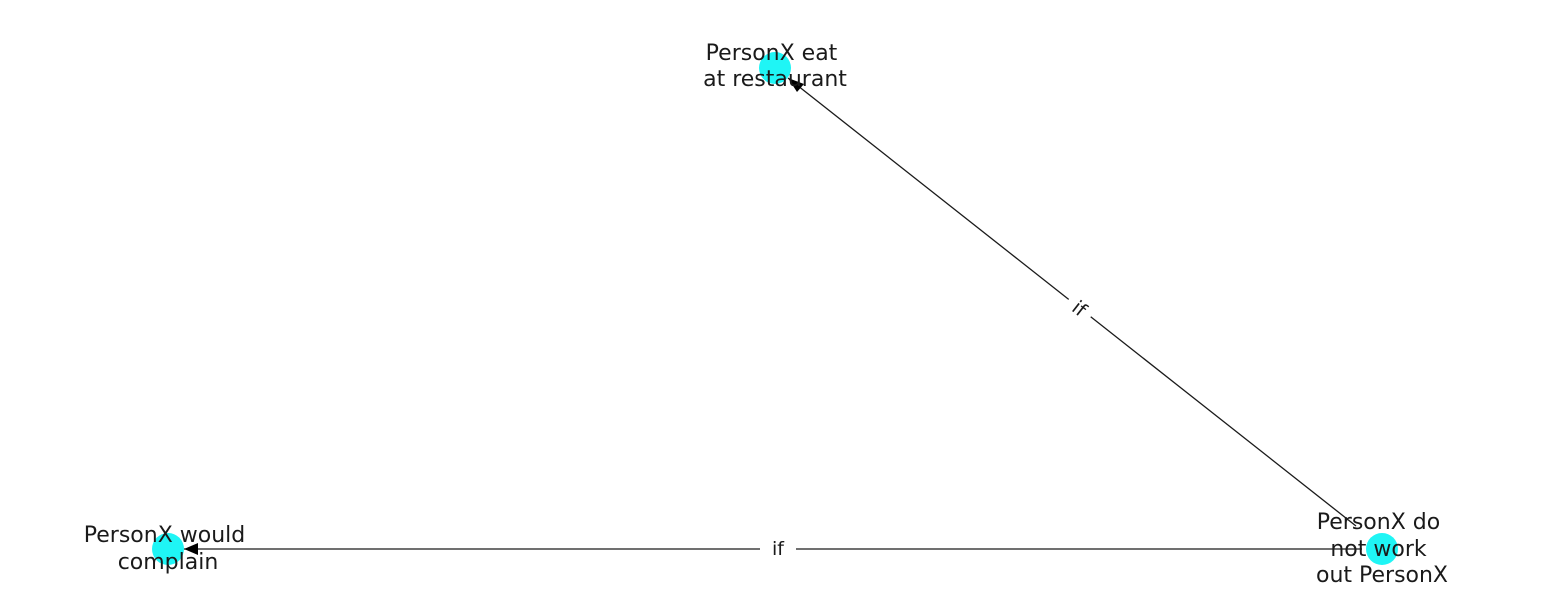  I want to click on node-label: PersonX eat at restaurant, so click(775, 66).